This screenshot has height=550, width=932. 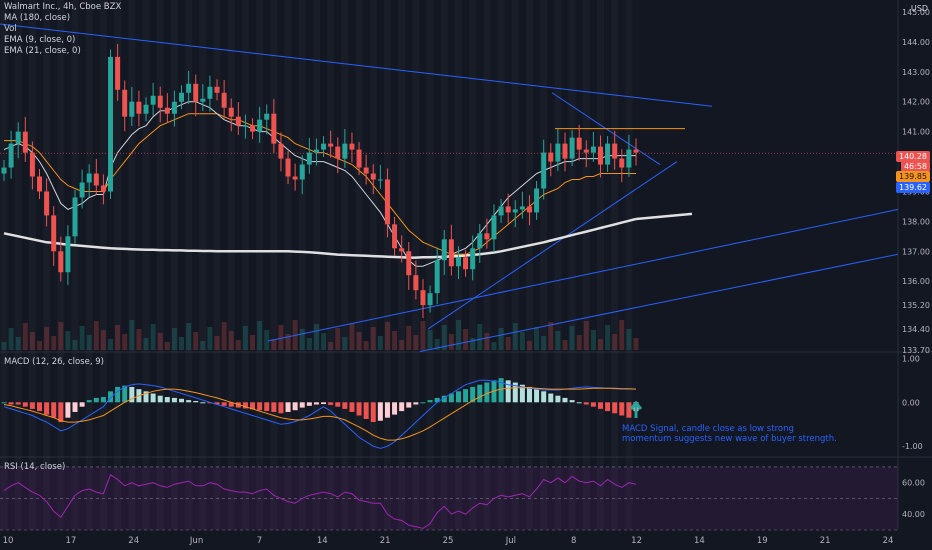 I want to click on annotation-arrow, so click(x=636, y=409).